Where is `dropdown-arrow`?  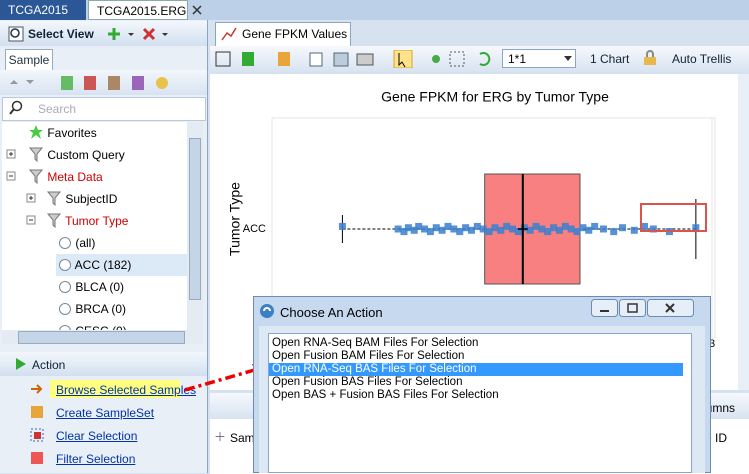
dropdown-arrow is located at coordinates (568, 58).